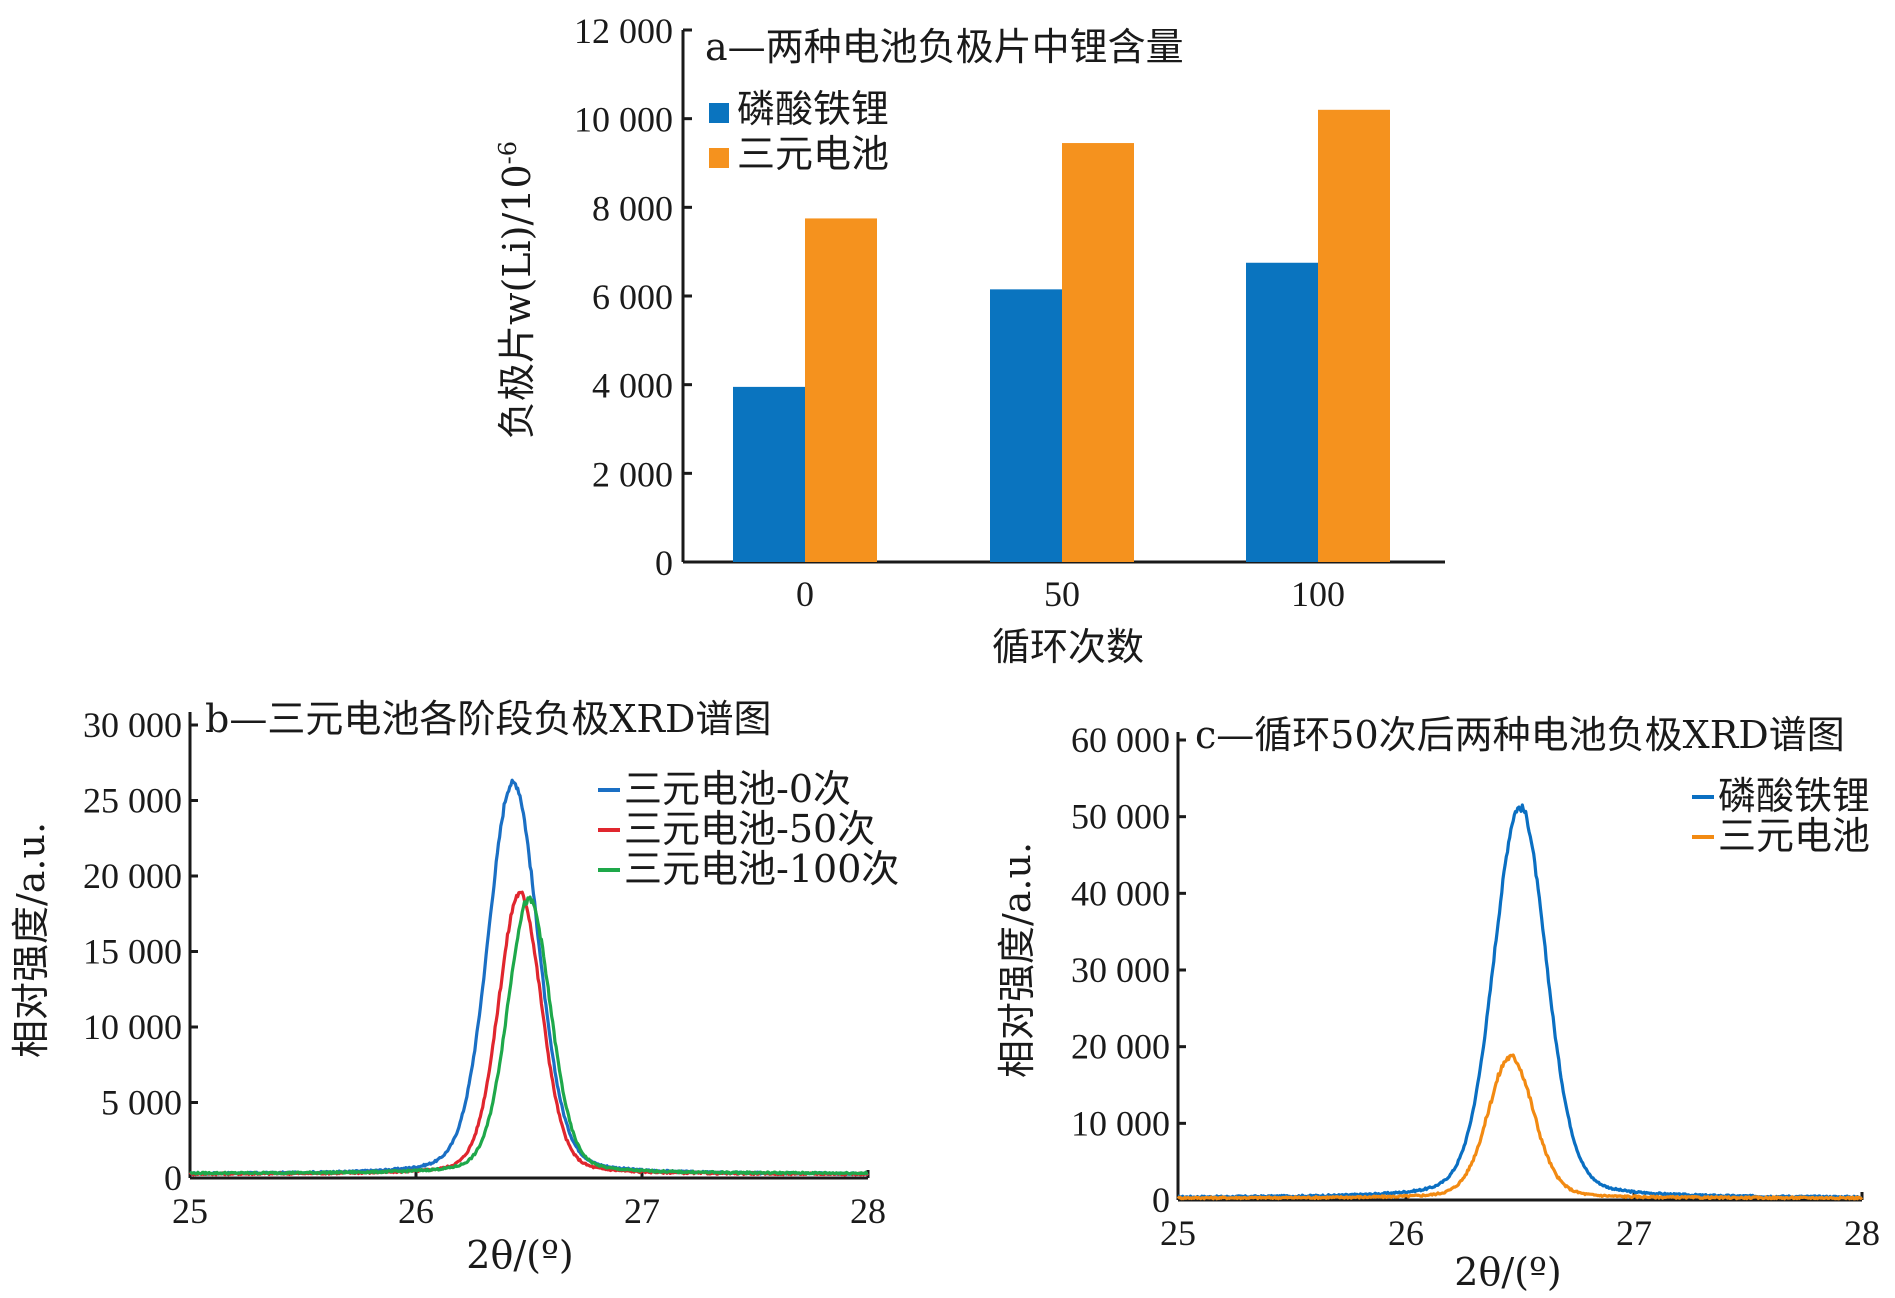  What do you see at coordinates (1068, 647) in the screenshot?
I see `chart-a-x-label: 循环次数` at bounding box center [1068, 647].